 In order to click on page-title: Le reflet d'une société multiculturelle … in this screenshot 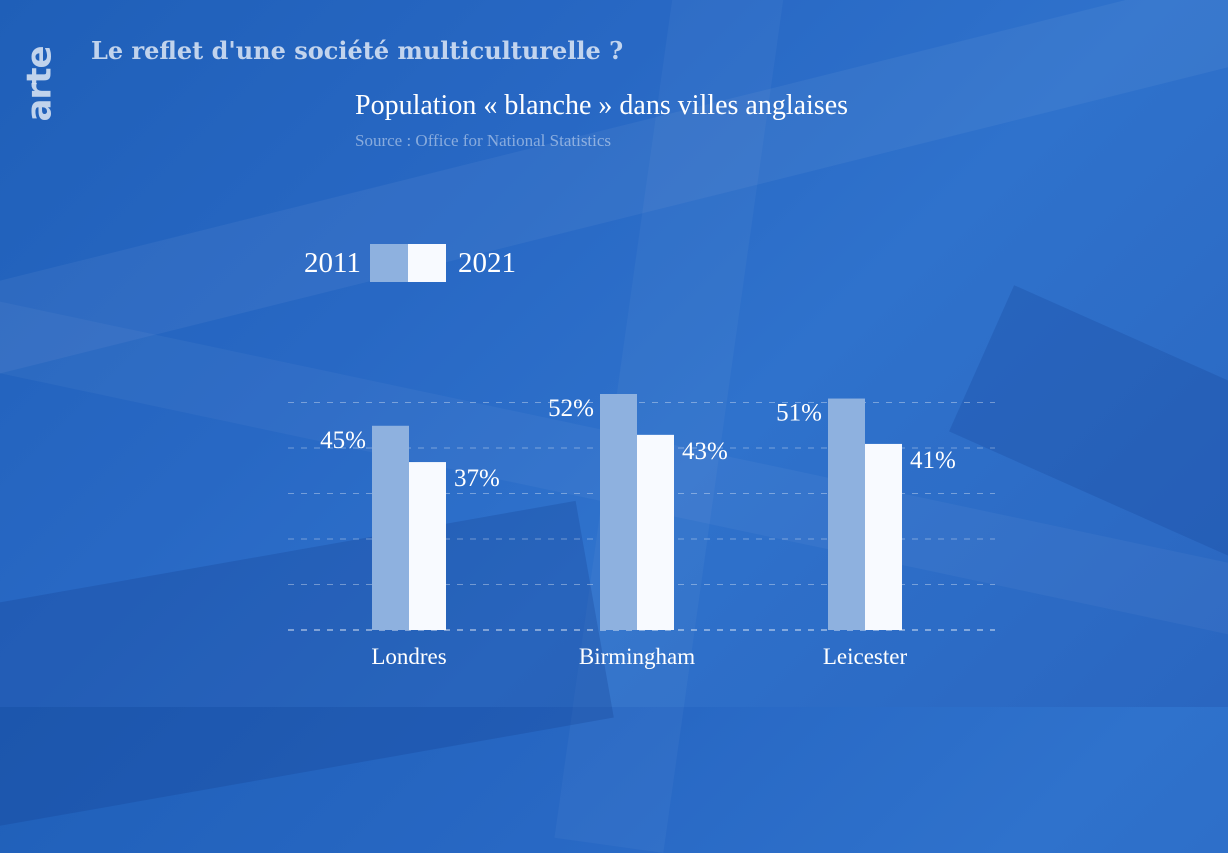, I will do `click(357, 50)`.